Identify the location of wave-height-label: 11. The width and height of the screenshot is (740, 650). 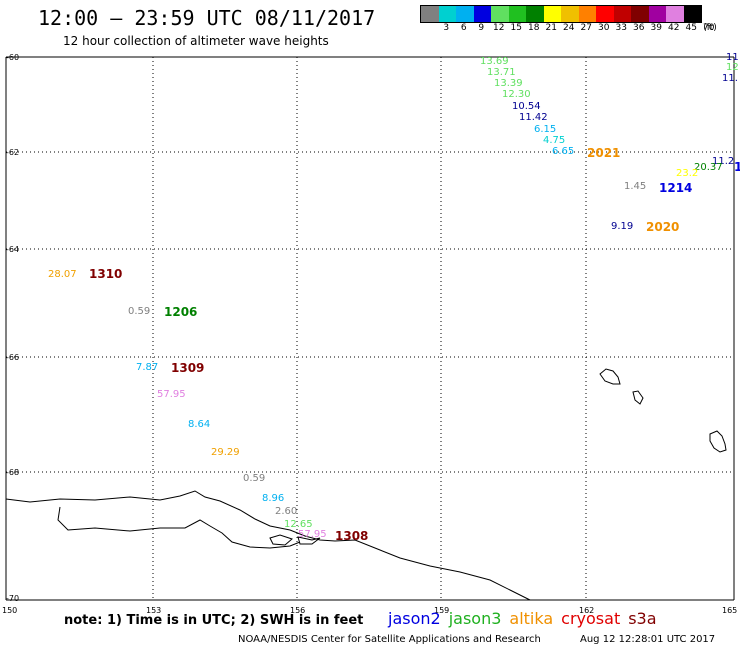
(732, 57).